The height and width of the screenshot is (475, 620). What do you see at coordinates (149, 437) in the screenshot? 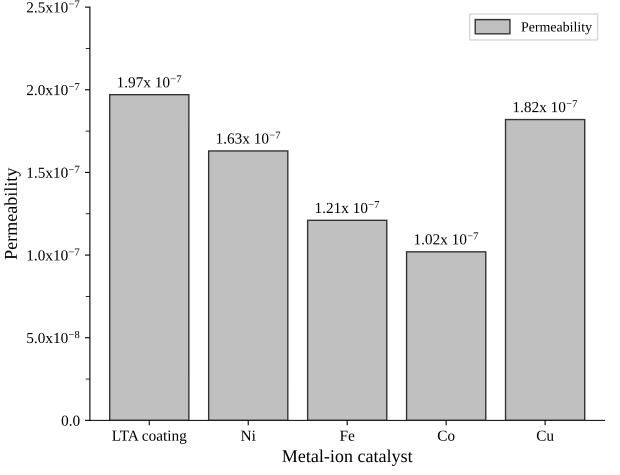
I see `x-tick-label: LTA coating` at bounding box center [149, 437].